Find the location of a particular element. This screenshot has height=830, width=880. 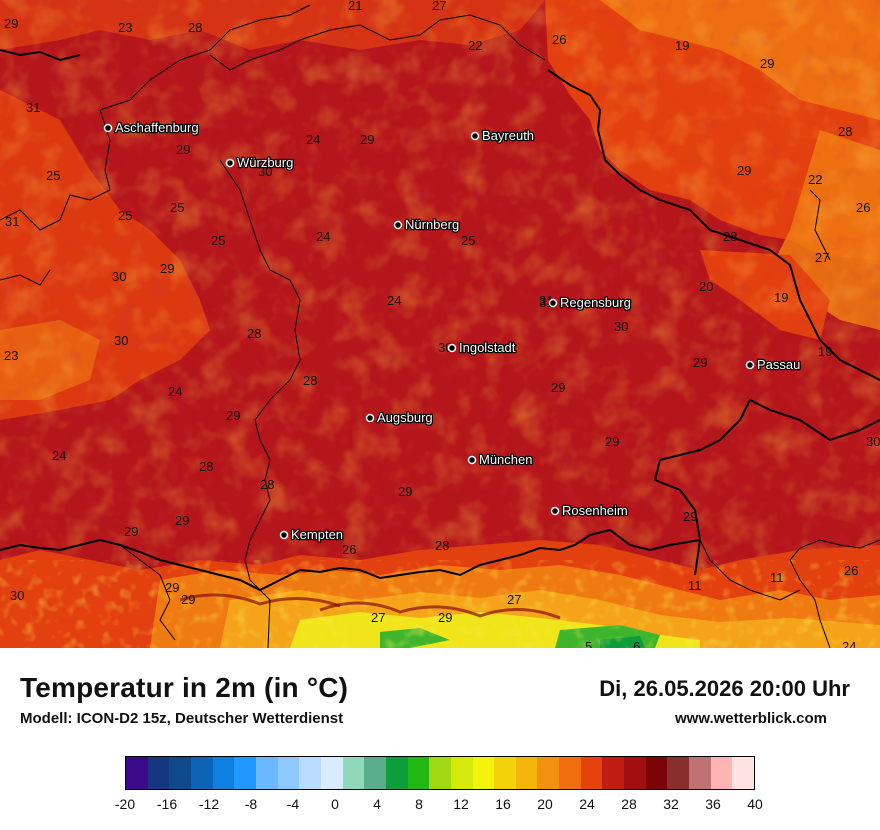

city-regensburg: 31 Regensburg is located at coordinates (585, 303).